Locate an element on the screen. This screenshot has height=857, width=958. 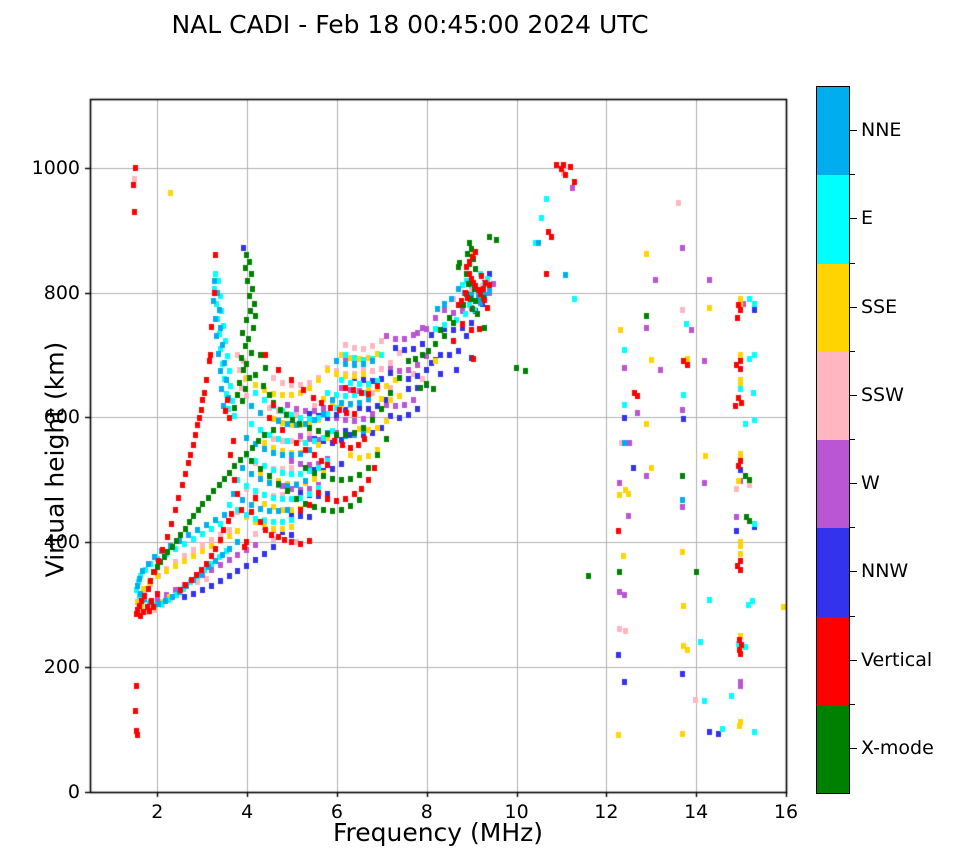
y-tick-label: 1000 is located at coordinates (55, 167).